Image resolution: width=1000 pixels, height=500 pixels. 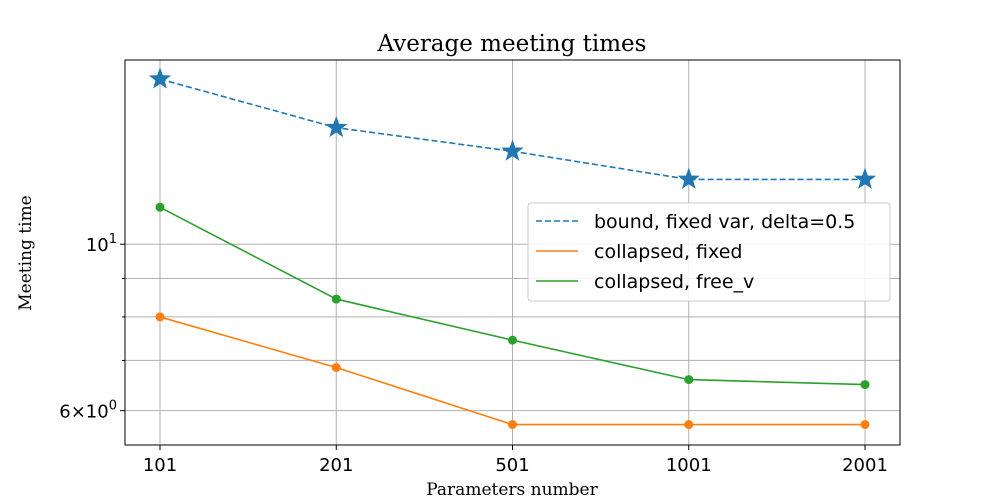 I want to click on x-tick-label: 2001, so click(x=865, y=465).